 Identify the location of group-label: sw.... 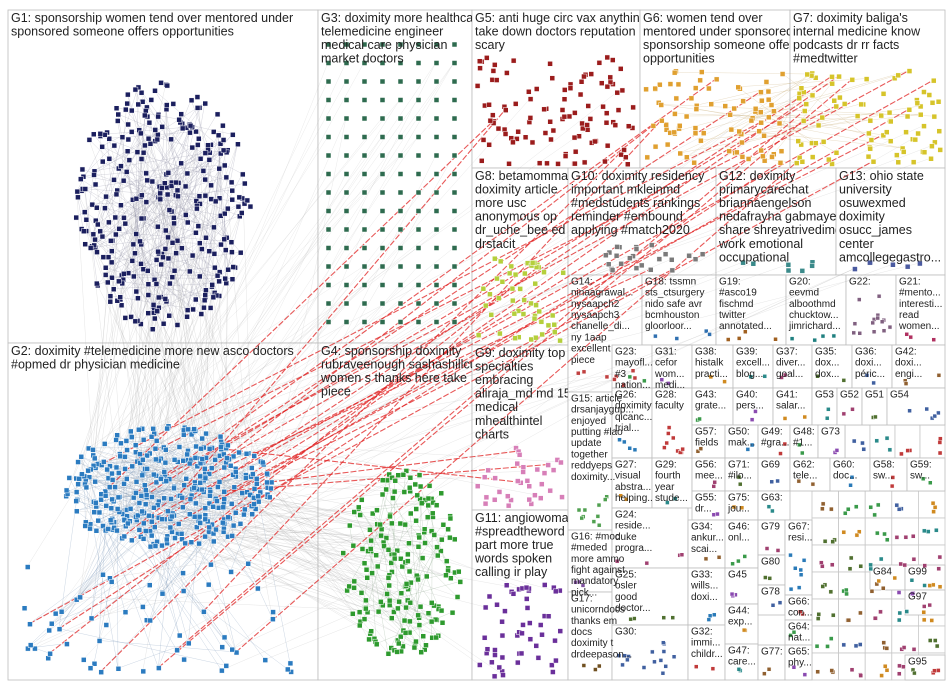
(920, 476).